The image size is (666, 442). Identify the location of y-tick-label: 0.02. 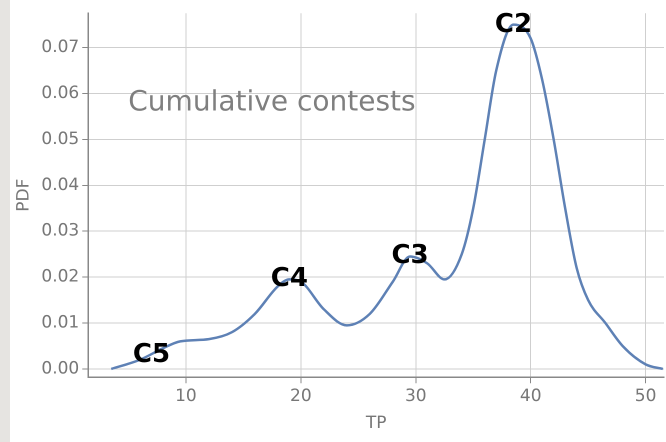
(60, 276).